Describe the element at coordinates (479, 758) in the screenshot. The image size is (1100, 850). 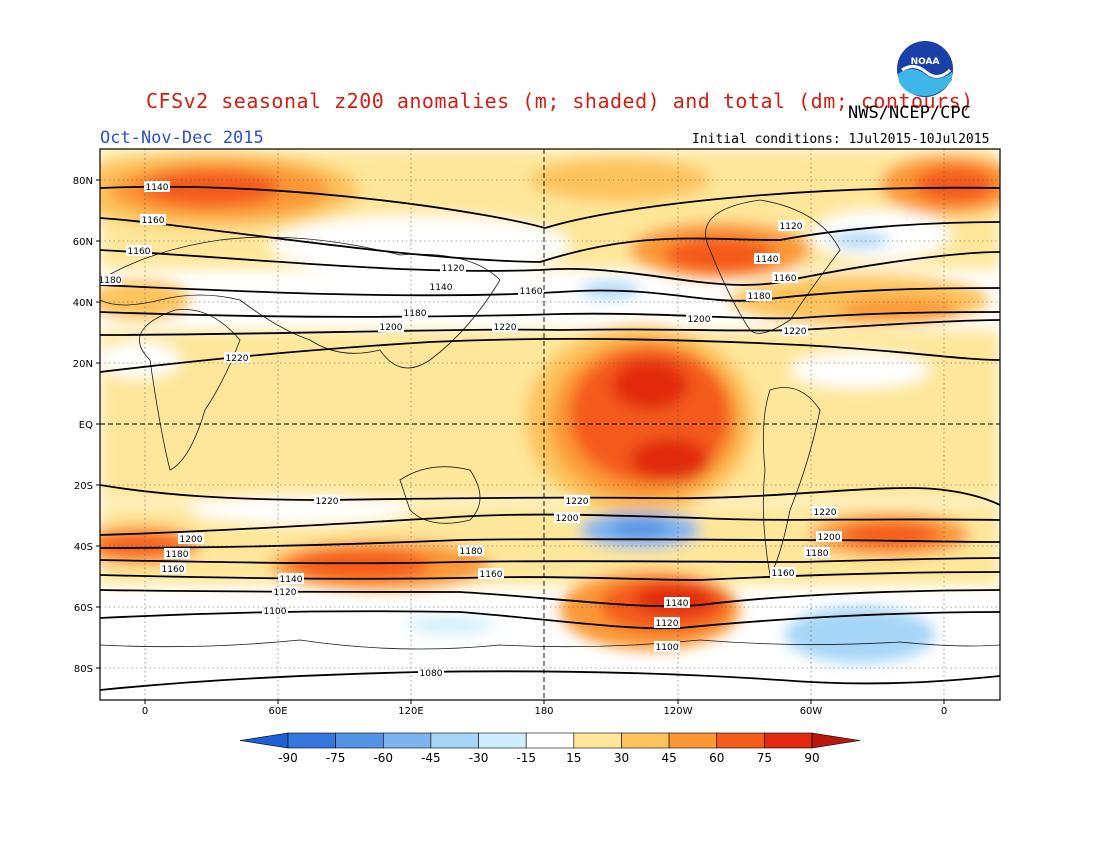
I see `colorbar-tick-label: -30` at that location.